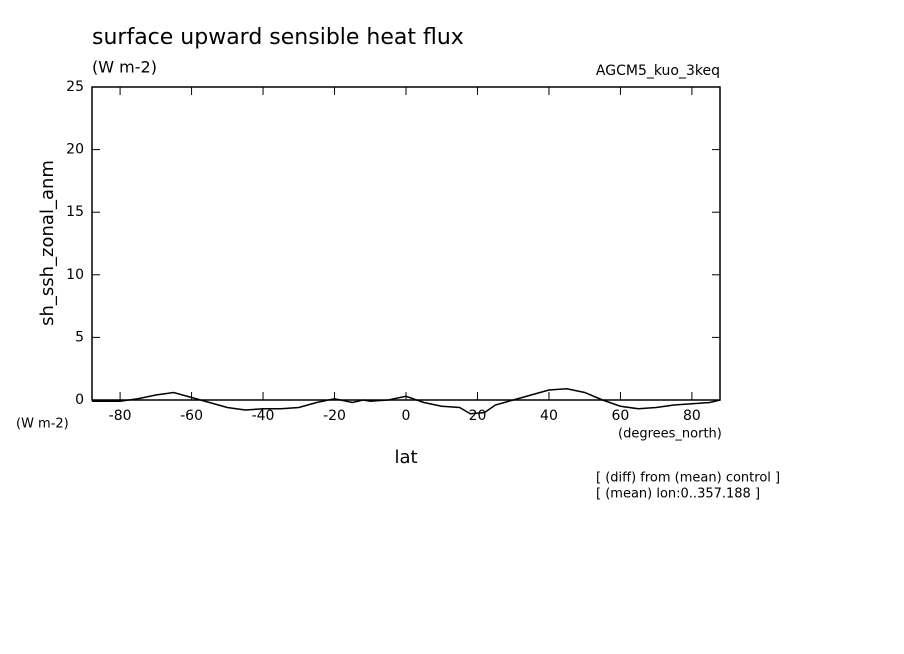 The width and height of the screenshot is (904, 654). I want to click on x-tick-label: -60, so click(191, 416).